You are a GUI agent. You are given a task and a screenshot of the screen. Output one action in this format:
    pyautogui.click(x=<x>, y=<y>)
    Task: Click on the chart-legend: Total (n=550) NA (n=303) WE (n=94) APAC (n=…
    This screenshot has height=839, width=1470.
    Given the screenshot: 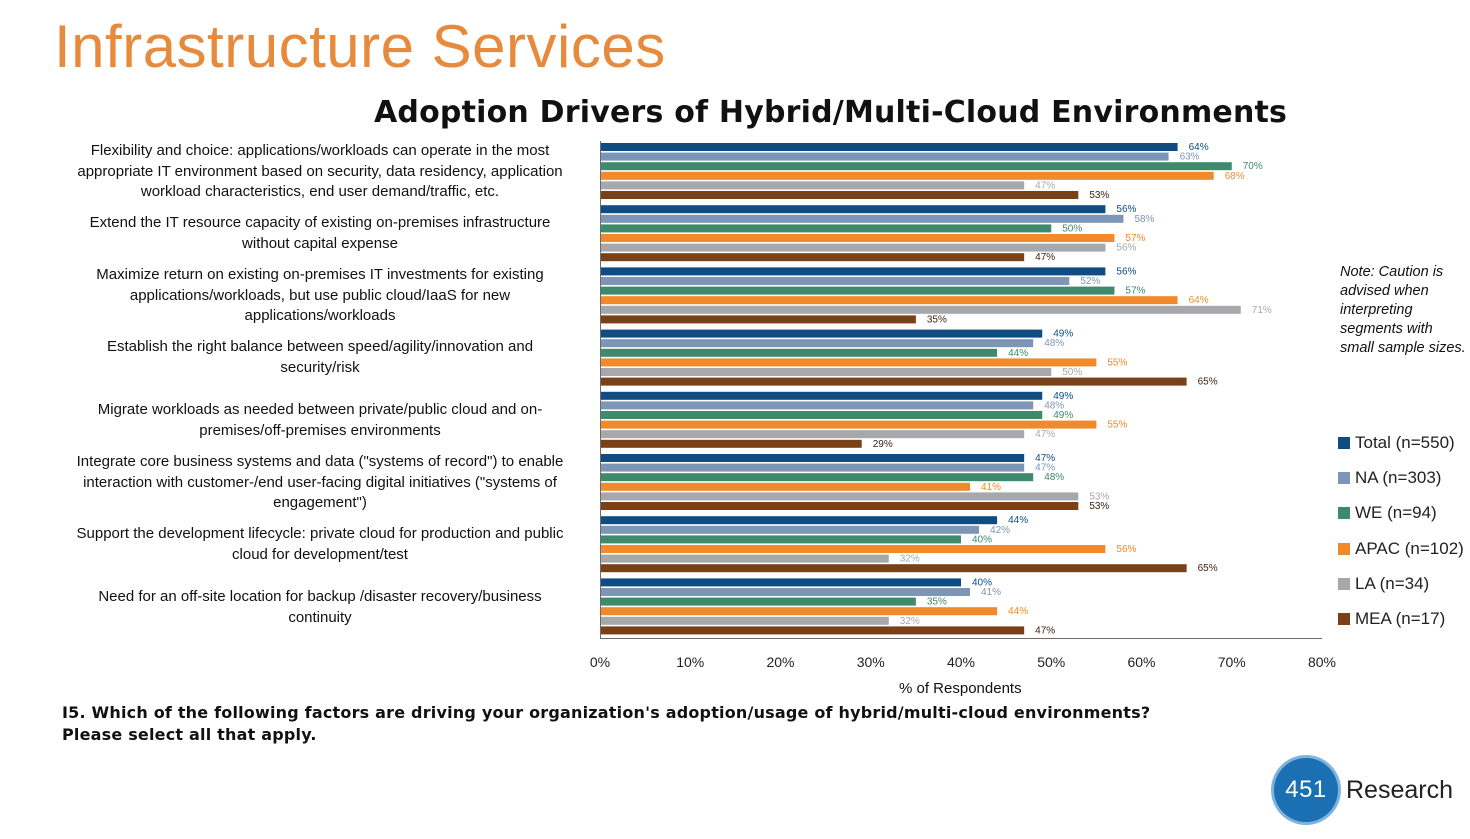 What is the action you would take?
    pyautogui.click(x=1401, y=531)
    